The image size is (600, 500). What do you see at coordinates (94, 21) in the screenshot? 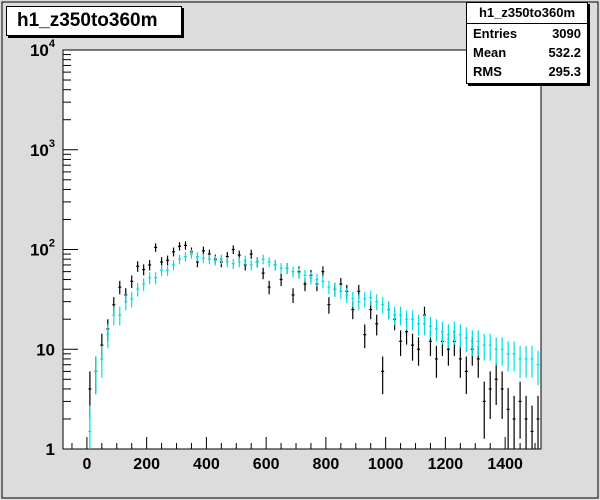
I see `histogram-title: h1_z350to360m` at bounding box center [94, 21].